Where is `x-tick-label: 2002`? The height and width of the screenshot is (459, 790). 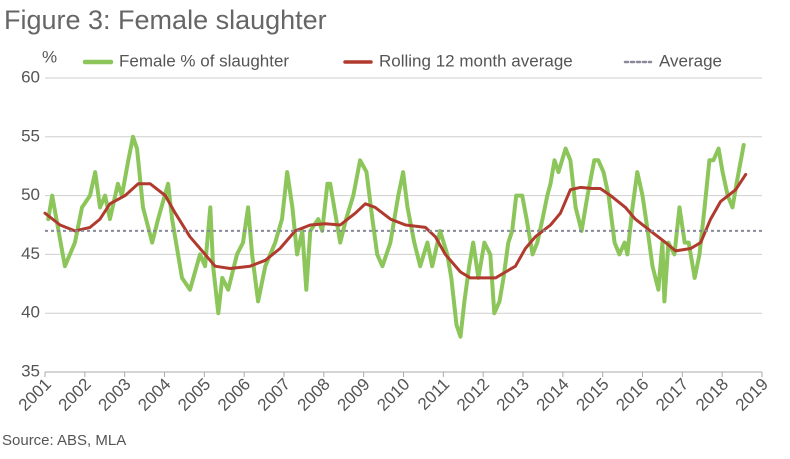 x-tick-label: 2002 is located at coordinates (75, 395).